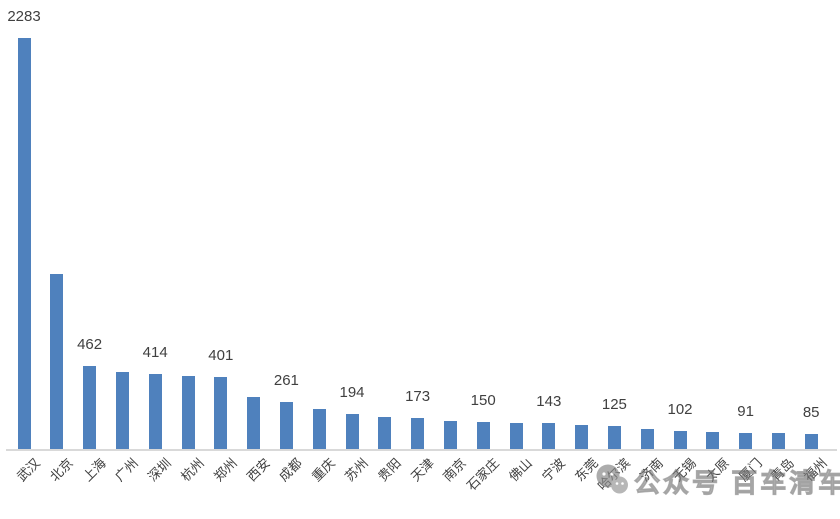 The width and height of the screenshot is (840, 519). Describe the element at coordinates (422, 470) in the screenshot. I see `category-label-天津: 天津` at that location.